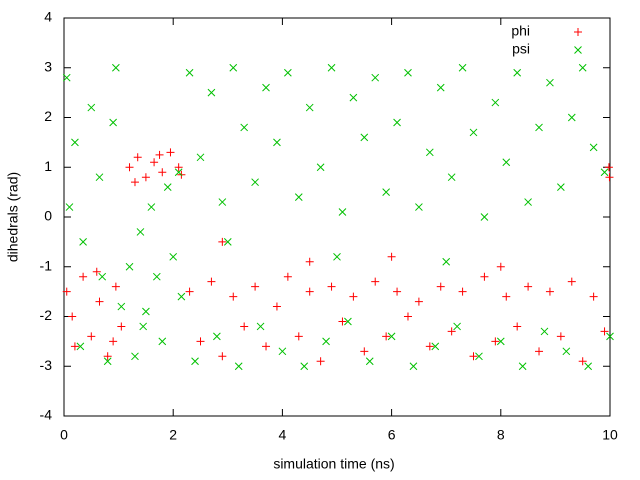  Describe the element at coordinates (46, 415) in the screenshot. I see `y-tick-label: -4` at that location.